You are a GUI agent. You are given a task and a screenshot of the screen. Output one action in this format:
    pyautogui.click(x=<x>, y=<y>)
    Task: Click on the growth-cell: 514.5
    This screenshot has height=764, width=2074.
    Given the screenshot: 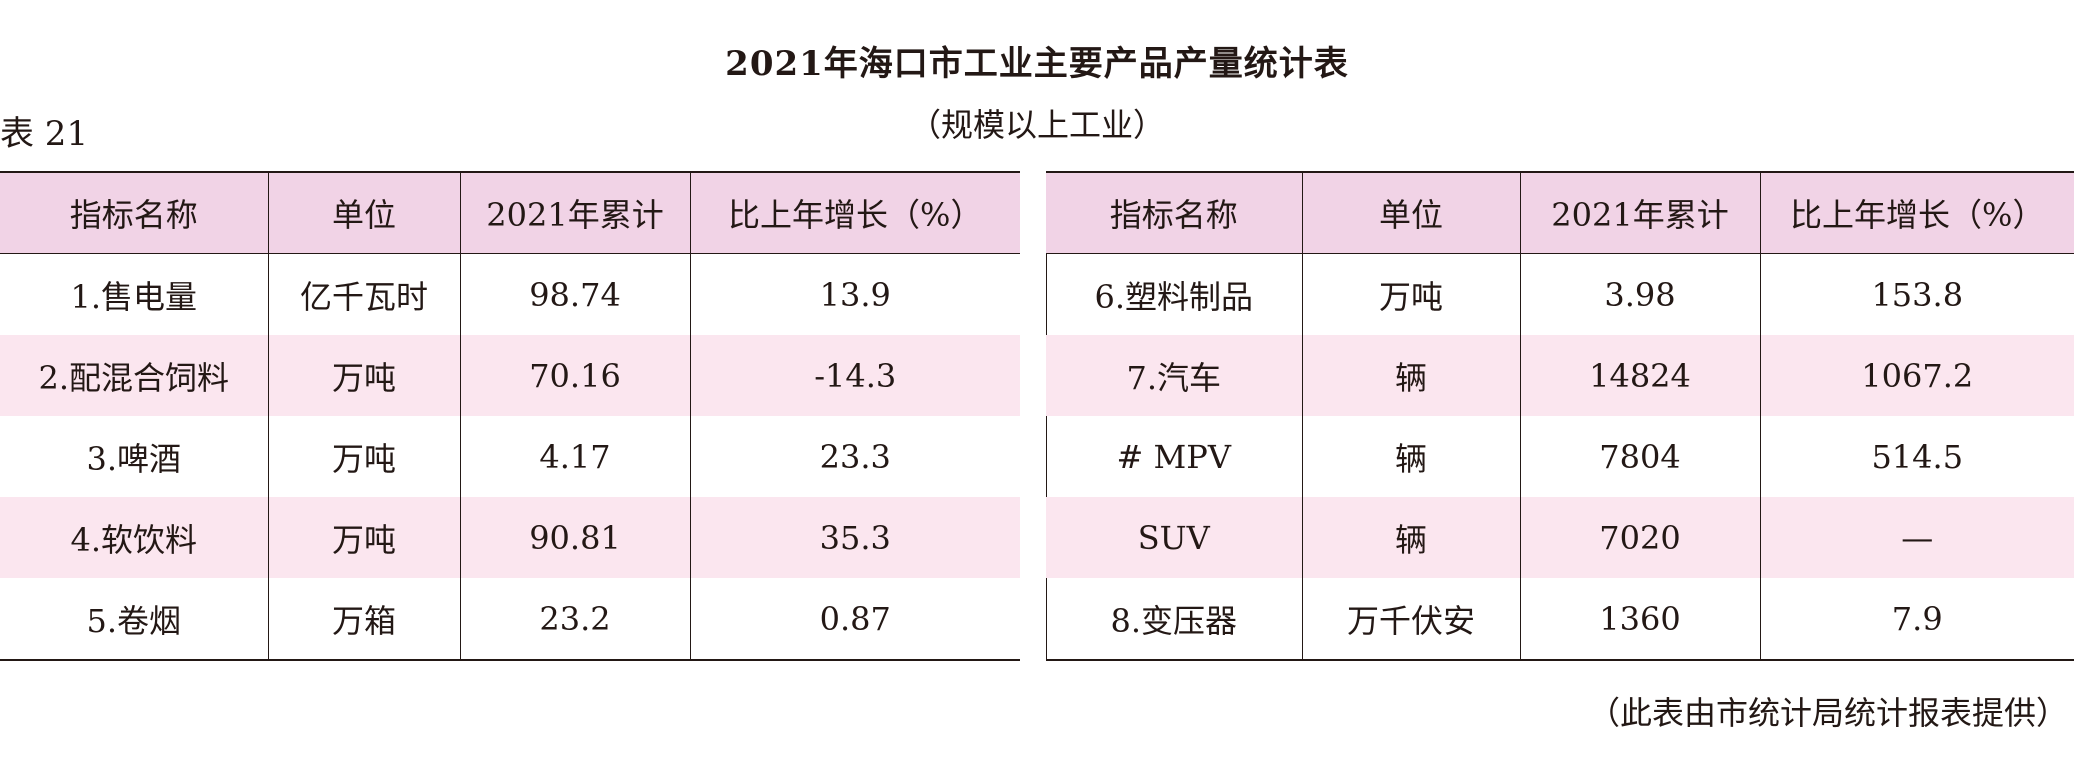 What is the action you would take?
    pyautogui.click(x=1916, y=456)
    